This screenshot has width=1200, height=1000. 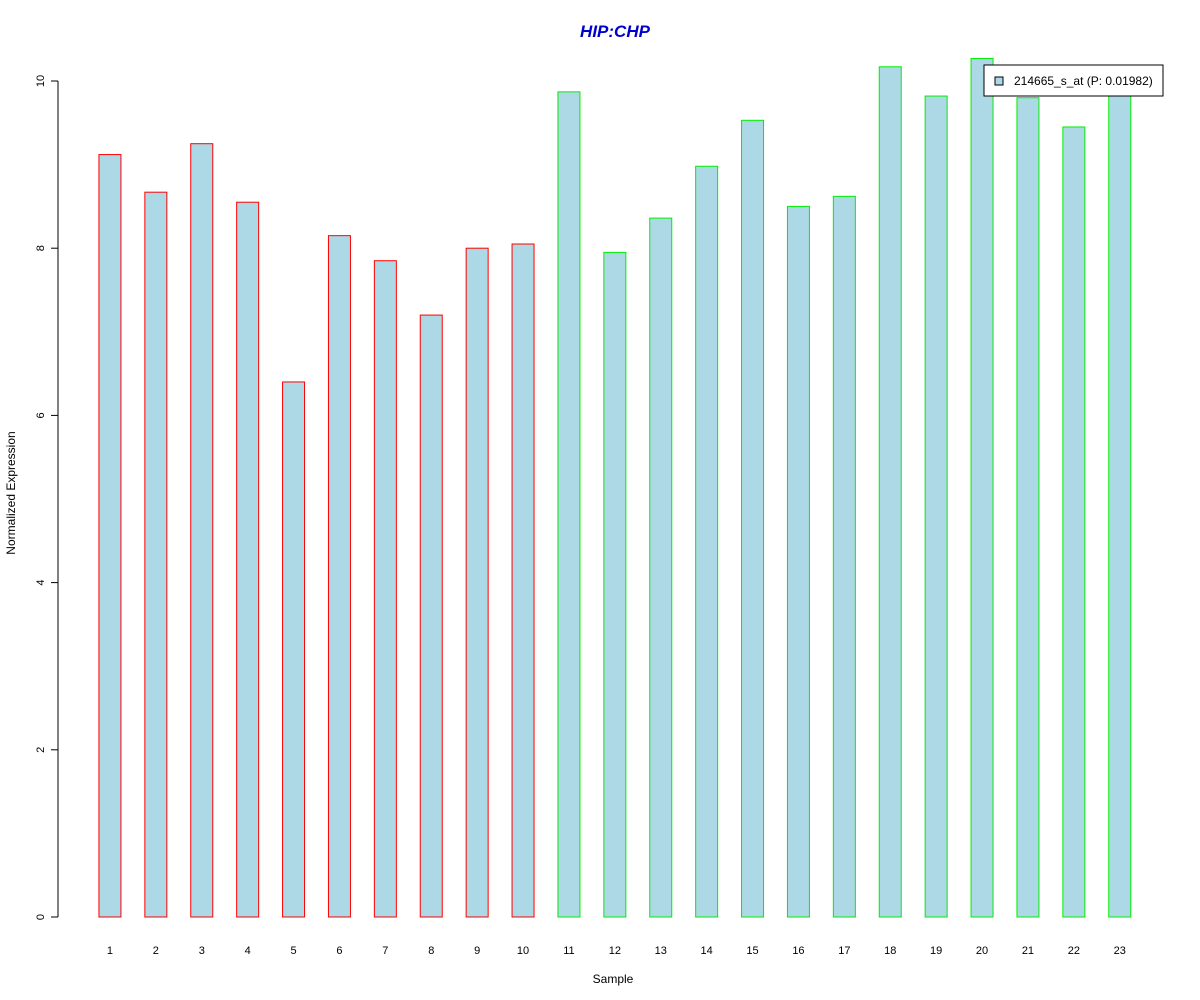 What do you see at coordinates (568, 951) in the screenshot?
I see `x-tick-label: 11` at bounding box center [568, 951].